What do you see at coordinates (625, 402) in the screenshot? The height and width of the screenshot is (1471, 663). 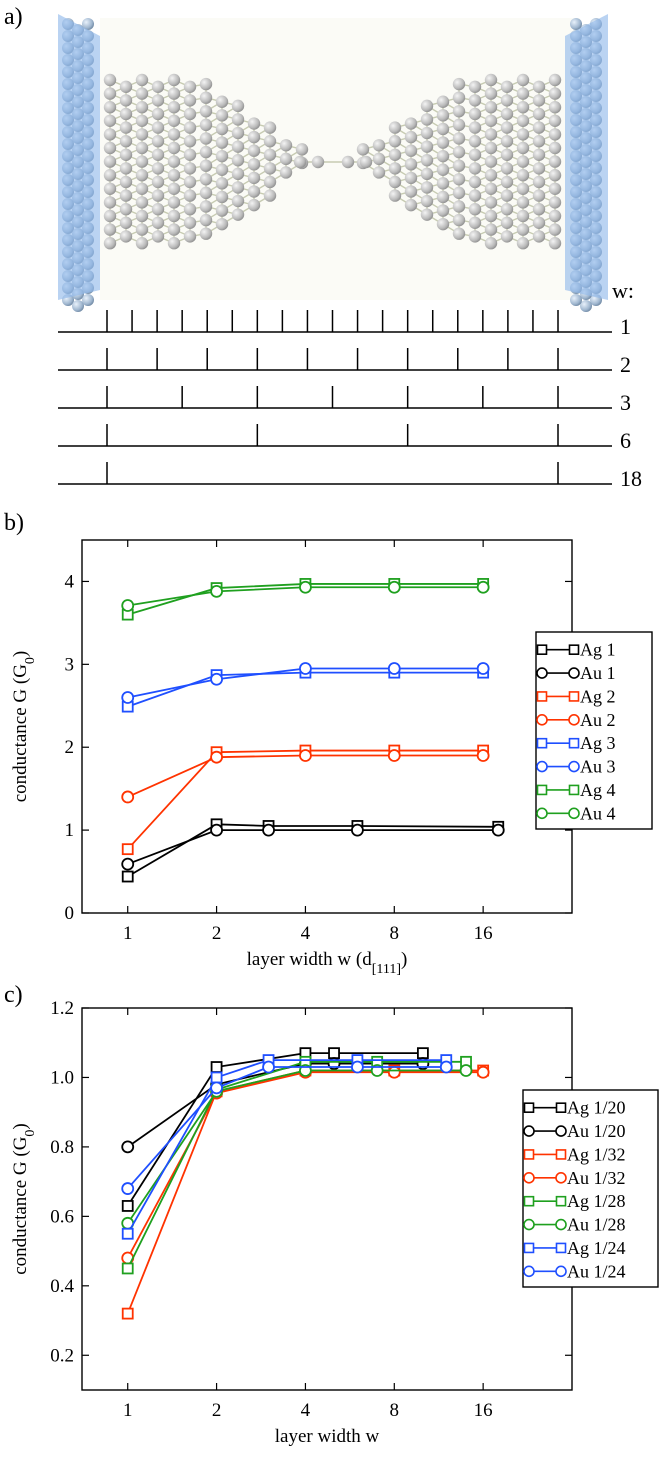 I see `scale-label-3: 3` at bounding box center [625, 402].